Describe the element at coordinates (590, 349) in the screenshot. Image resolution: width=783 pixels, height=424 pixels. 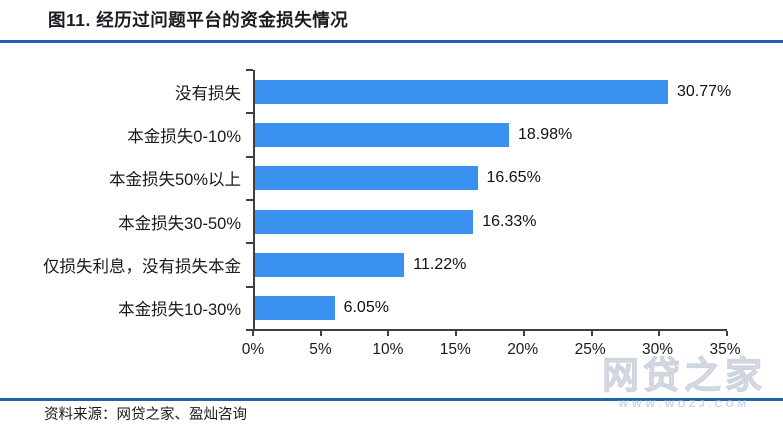
I see `x-tick-label: 25%` at that location.